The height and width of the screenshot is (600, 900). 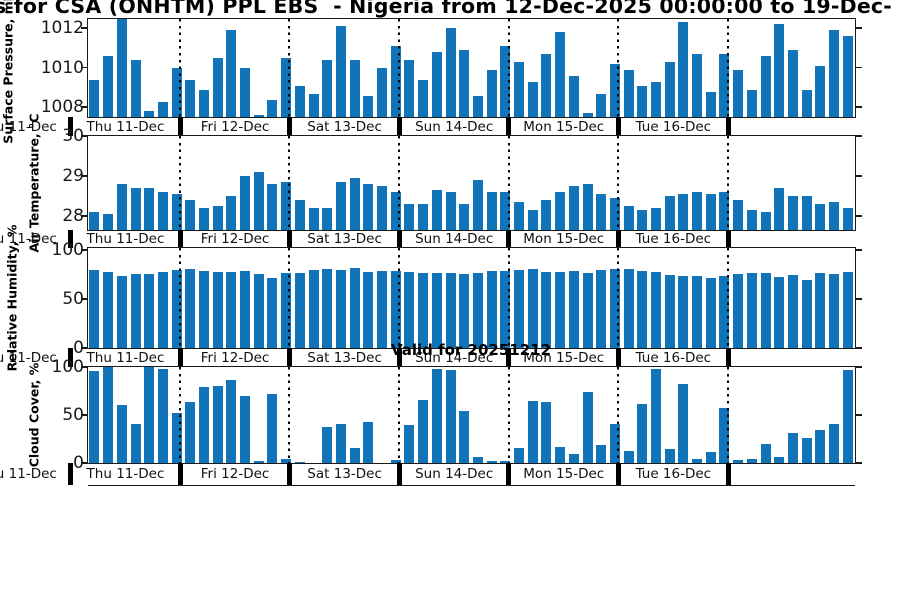 What do you see at coordinates (73, 415) in the screenshot?
I see `cloud-cover-ytick-label: 50` at bounding box center [73, 415].